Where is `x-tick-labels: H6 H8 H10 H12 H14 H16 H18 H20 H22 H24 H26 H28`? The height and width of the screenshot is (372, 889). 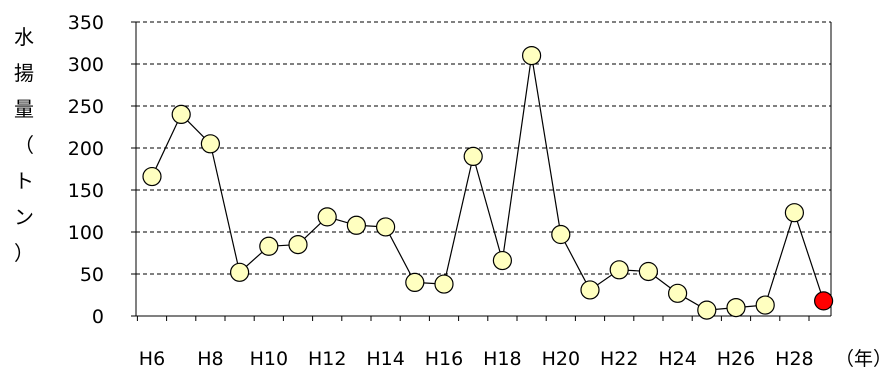
x-tick-labels: H6 H8 H10 H12 H14 H16 H18 H20 H22 H24 H26 H28 is located at coordinates (476, 359).